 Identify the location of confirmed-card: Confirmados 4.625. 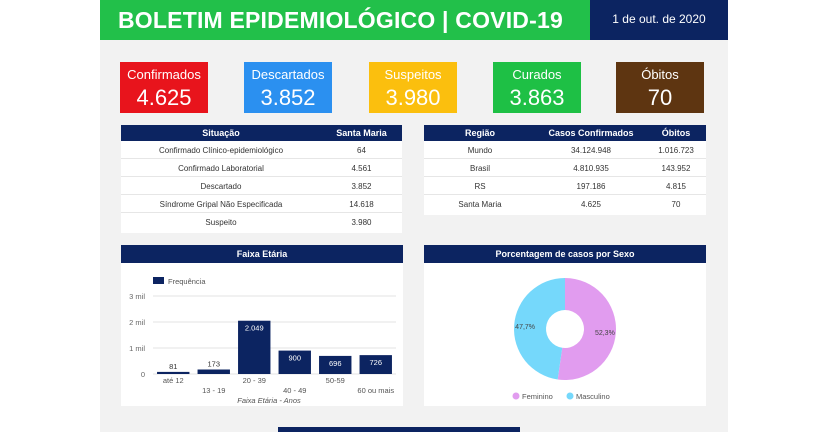
(164, 87).